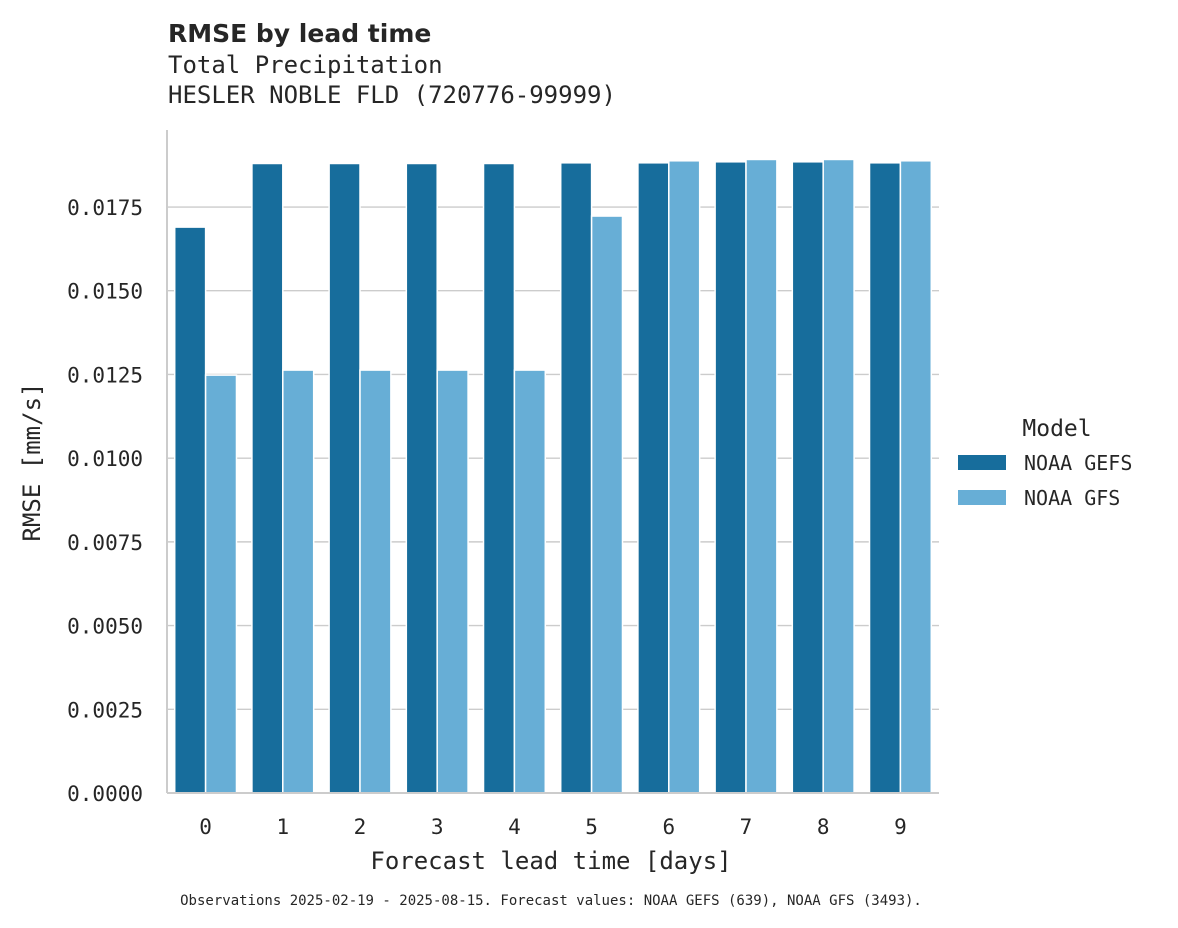 The height and width of the screenshot is (928, 1178). Describe the element at coordinates (982, 462) in the screenshot. I see `legend-swatch-gefs` at that location.